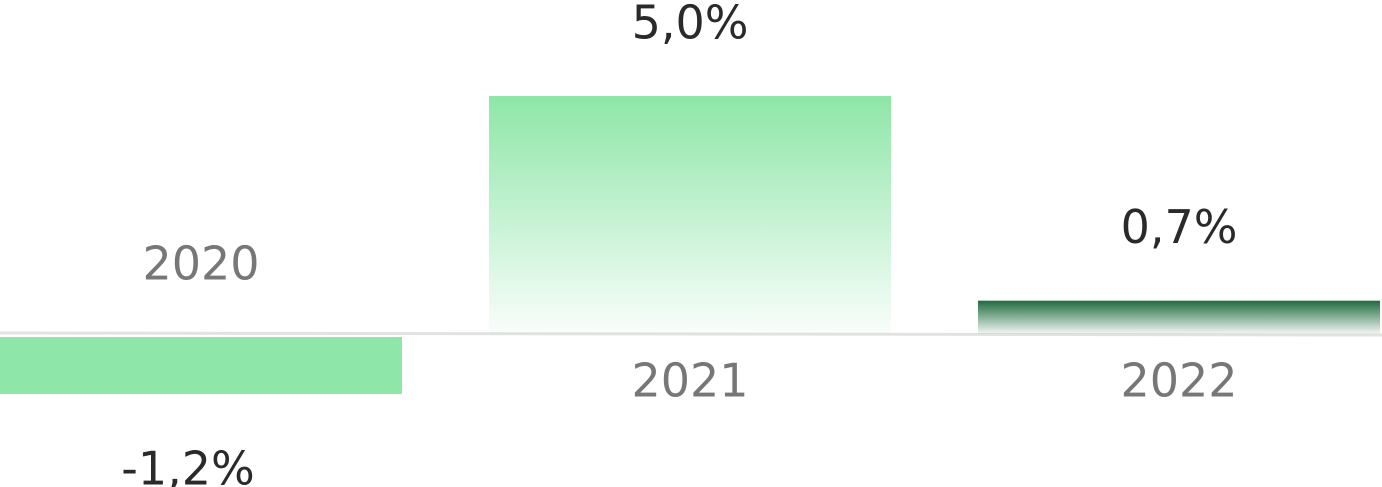 The image size is (1382, 487). I want to click on value-label: 5,0%, so click(690, 25).